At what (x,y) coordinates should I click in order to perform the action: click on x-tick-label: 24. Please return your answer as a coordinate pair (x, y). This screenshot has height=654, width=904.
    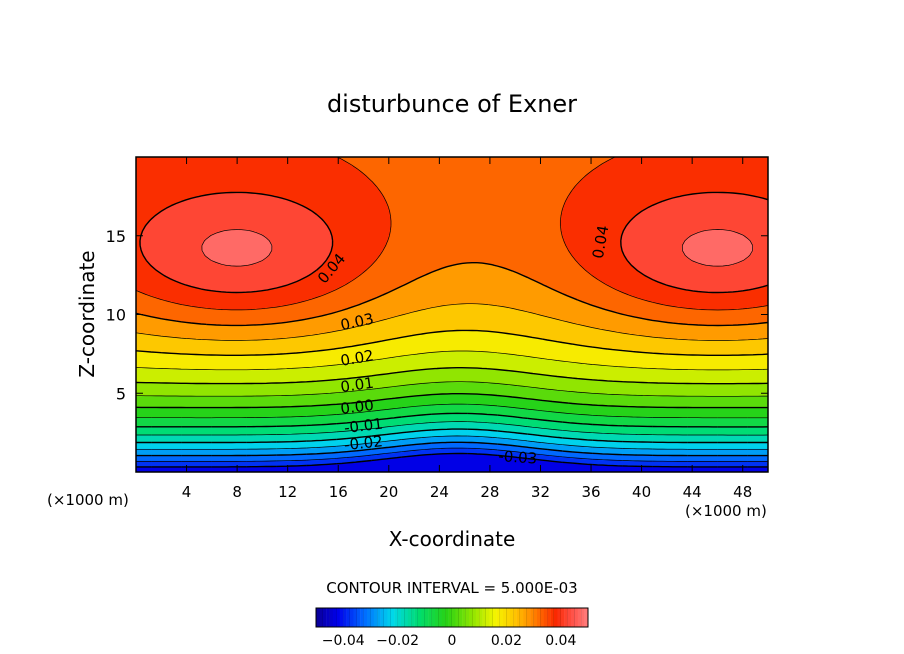
    Looking at the image, I should click on (439, 492).